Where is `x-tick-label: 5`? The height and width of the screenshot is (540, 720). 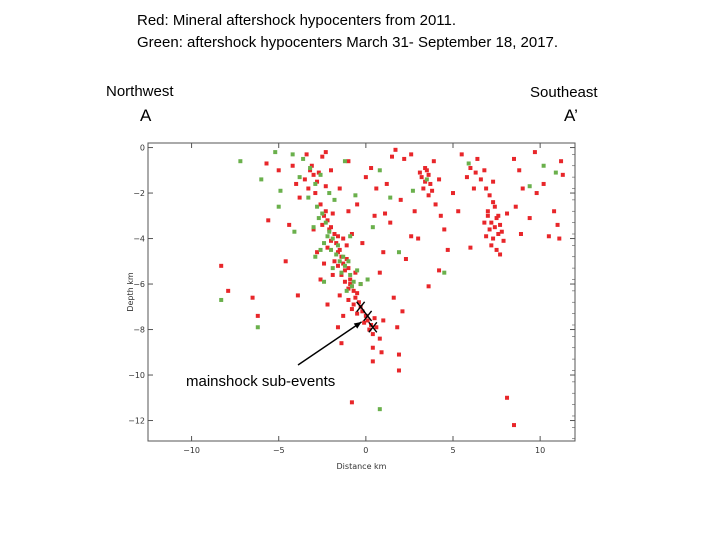 x-tick-label: 5 is located at coordinates (452, 450).